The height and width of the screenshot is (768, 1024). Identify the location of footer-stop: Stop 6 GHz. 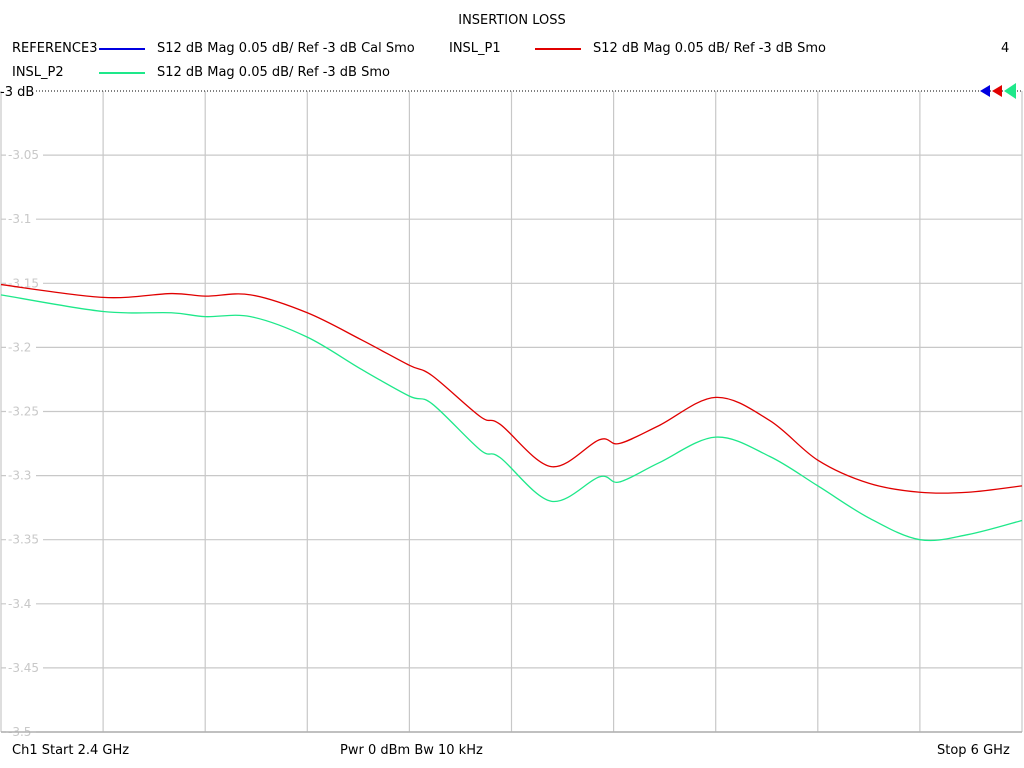
(973, 750).